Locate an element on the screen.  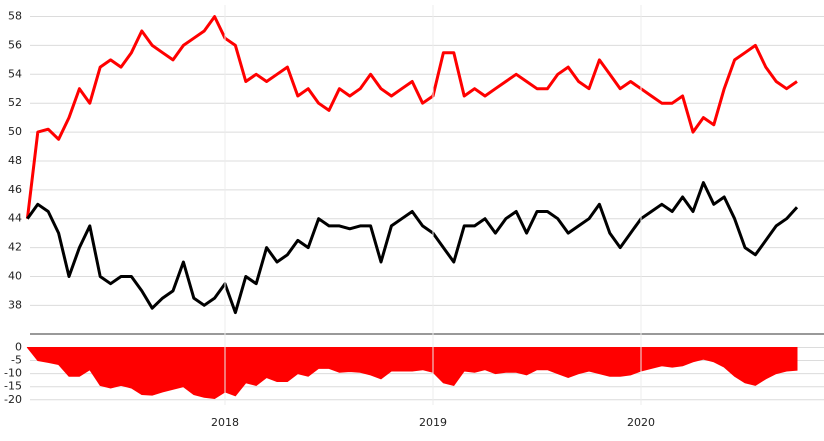
area-series is located at coordinates (412, 373).